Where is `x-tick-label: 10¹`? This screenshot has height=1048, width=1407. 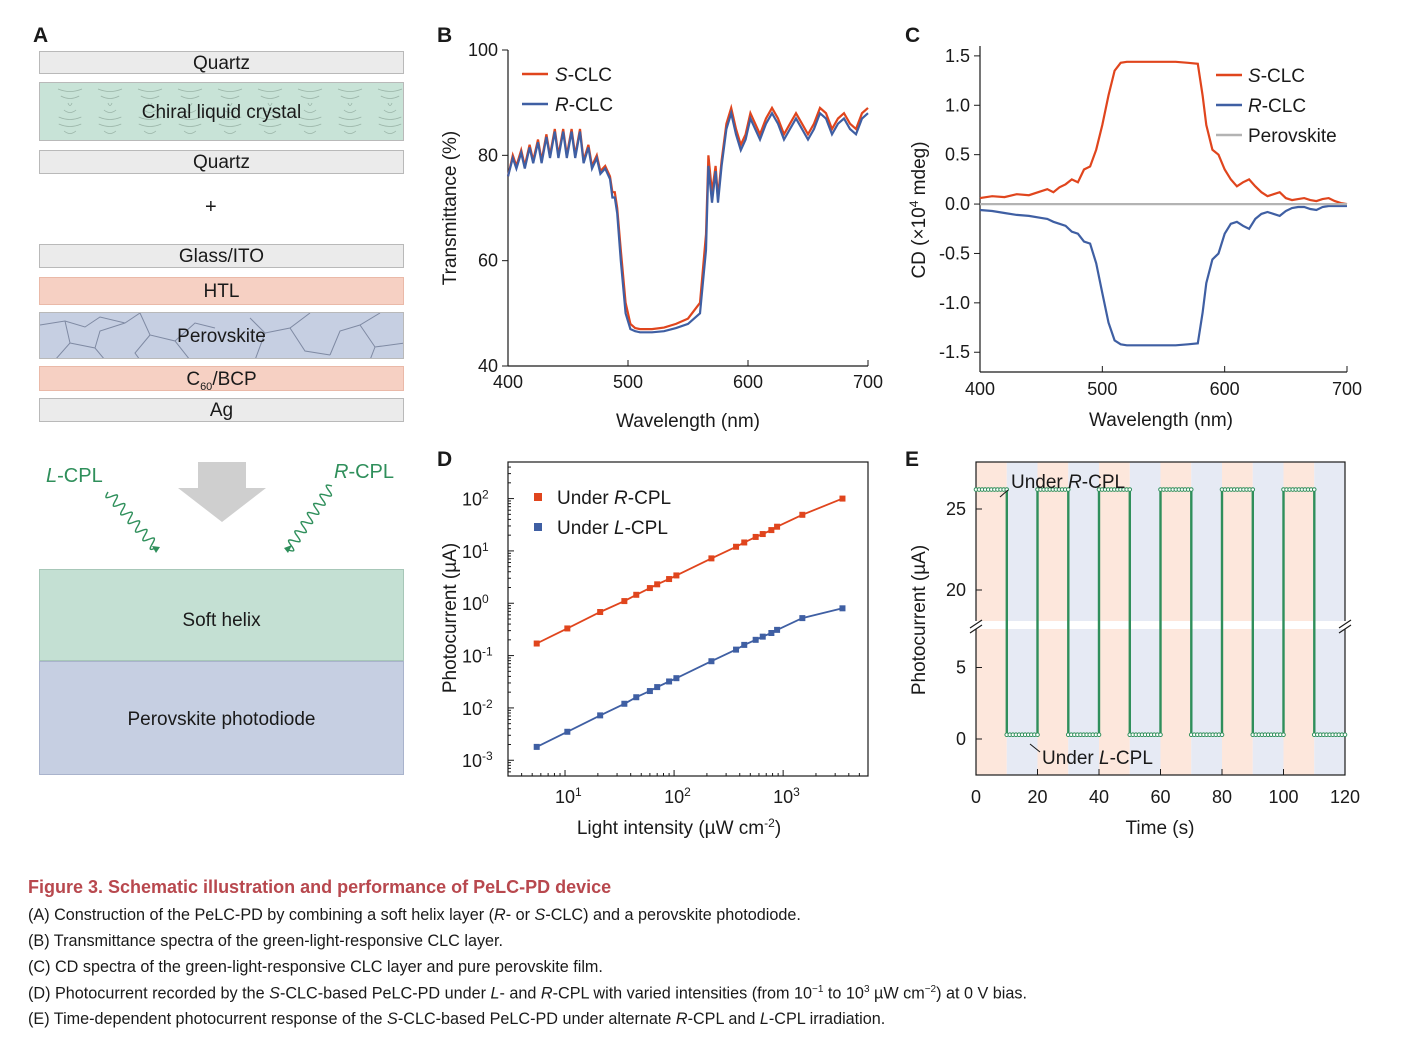
x-tick-label: 10¹ is located at coordinates (568, 796).